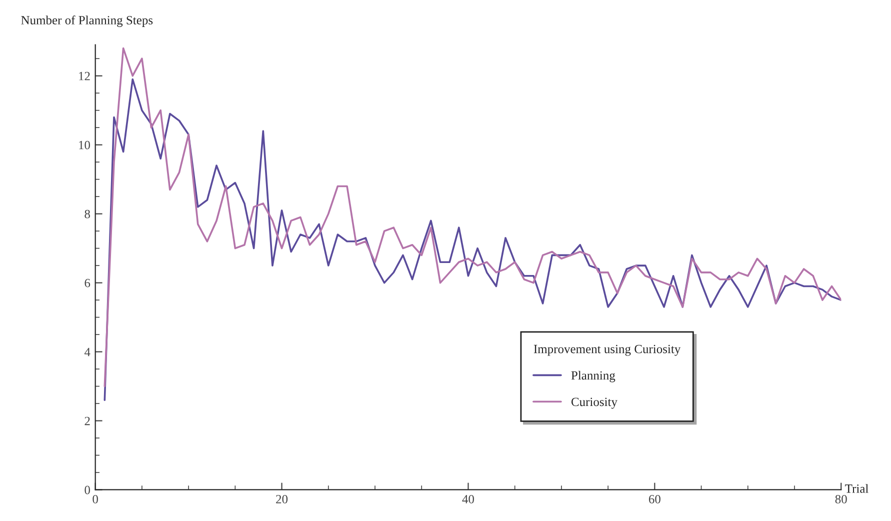 The image size is (891, 521). I want to click on y-axis-title: Number of Planning Steps, so click(87, 22).